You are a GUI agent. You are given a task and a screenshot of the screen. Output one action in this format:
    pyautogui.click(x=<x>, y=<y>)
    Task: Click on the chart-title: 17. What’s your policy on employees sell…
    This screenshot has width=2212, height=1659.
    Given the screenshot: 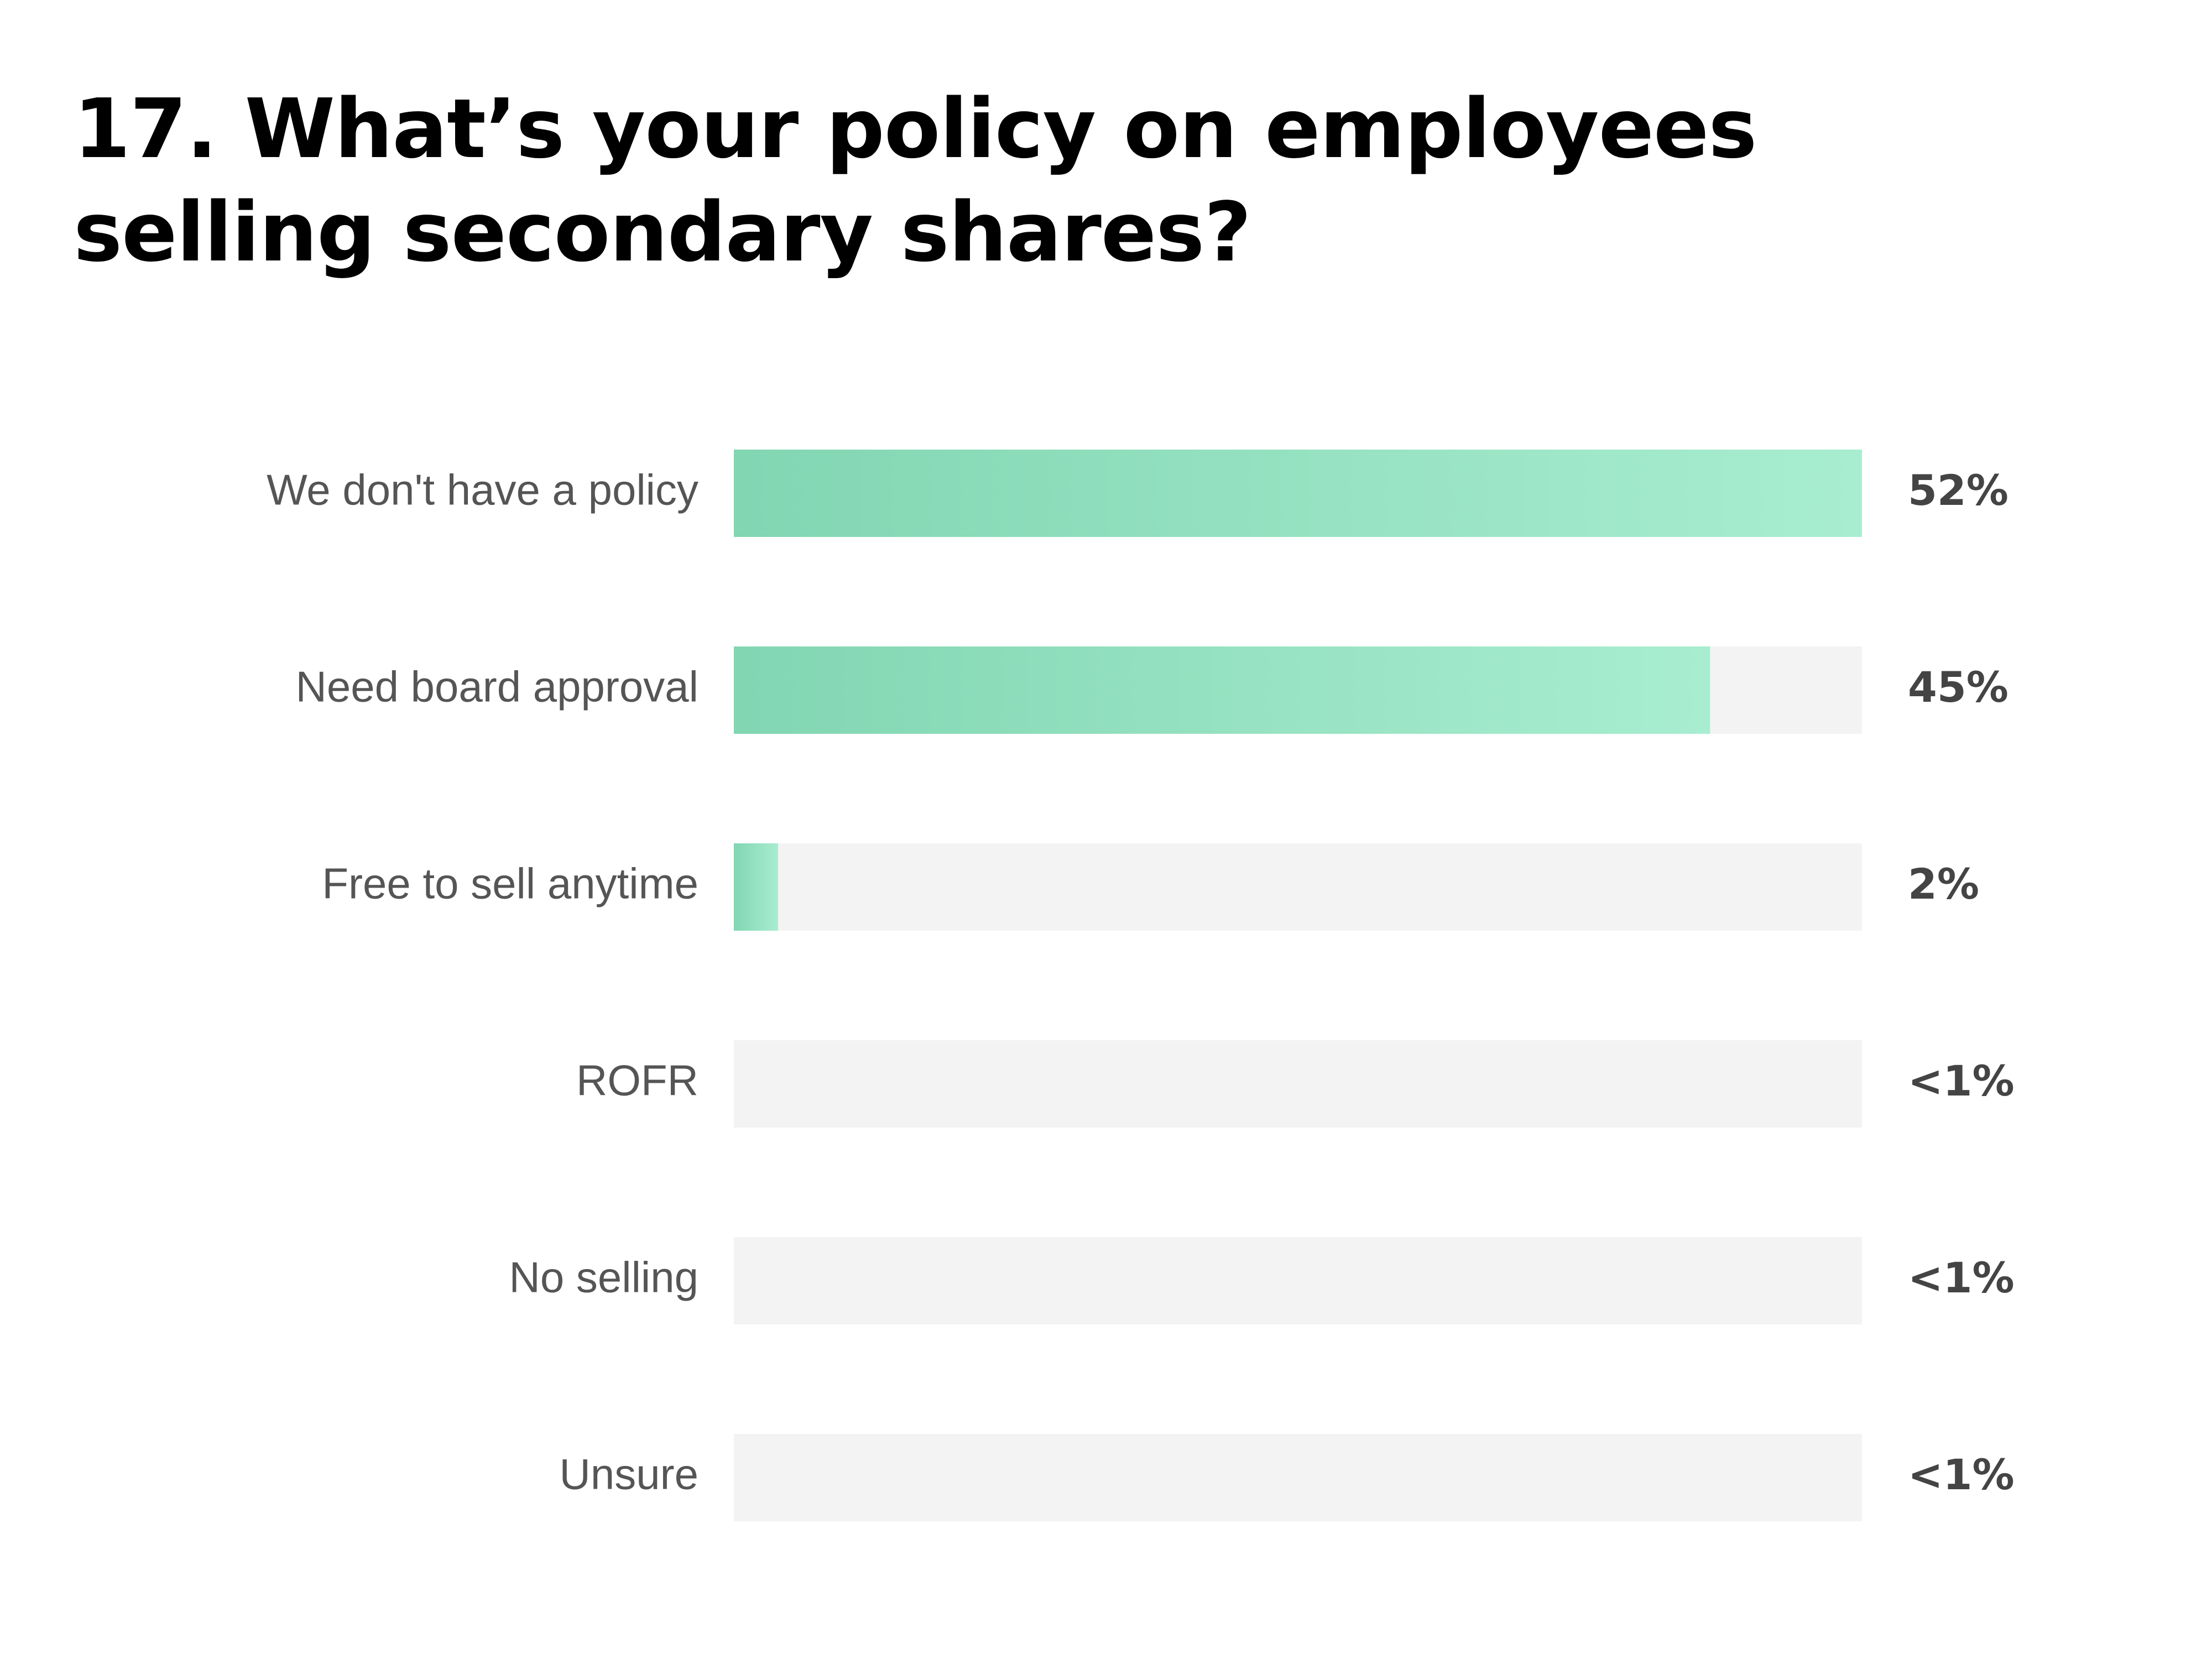 What is the action you would take?
    pyautogui.click(x=916, y=181)
    